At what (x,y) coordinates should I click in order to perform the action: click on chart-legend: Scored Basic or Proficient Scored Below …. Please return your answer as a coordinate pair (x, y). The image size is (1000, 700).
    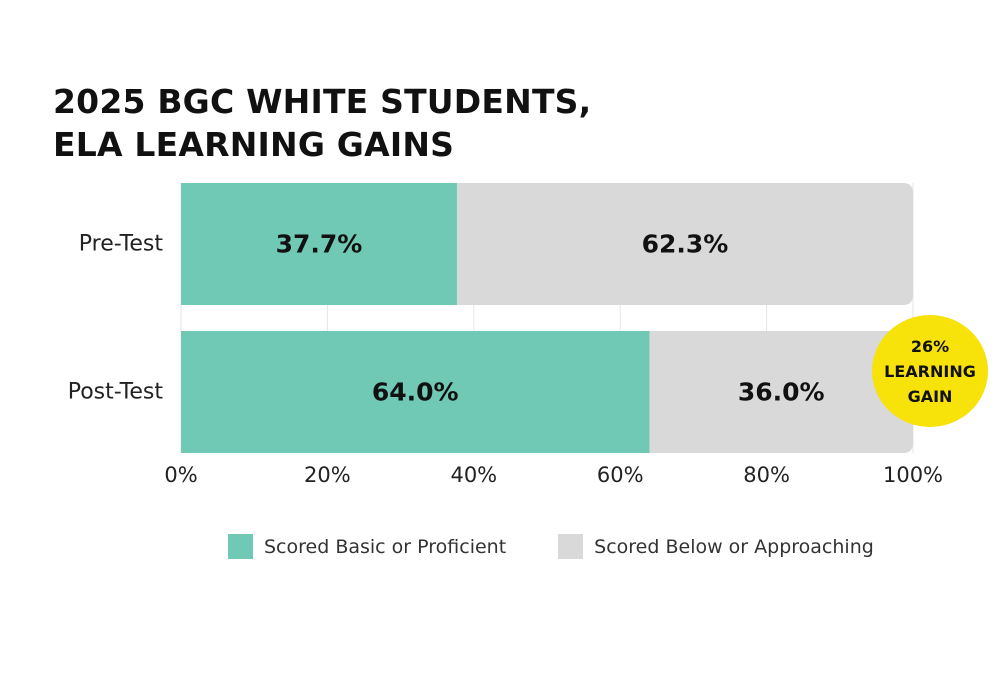
    Looking at the image, I should click on (577, 546).